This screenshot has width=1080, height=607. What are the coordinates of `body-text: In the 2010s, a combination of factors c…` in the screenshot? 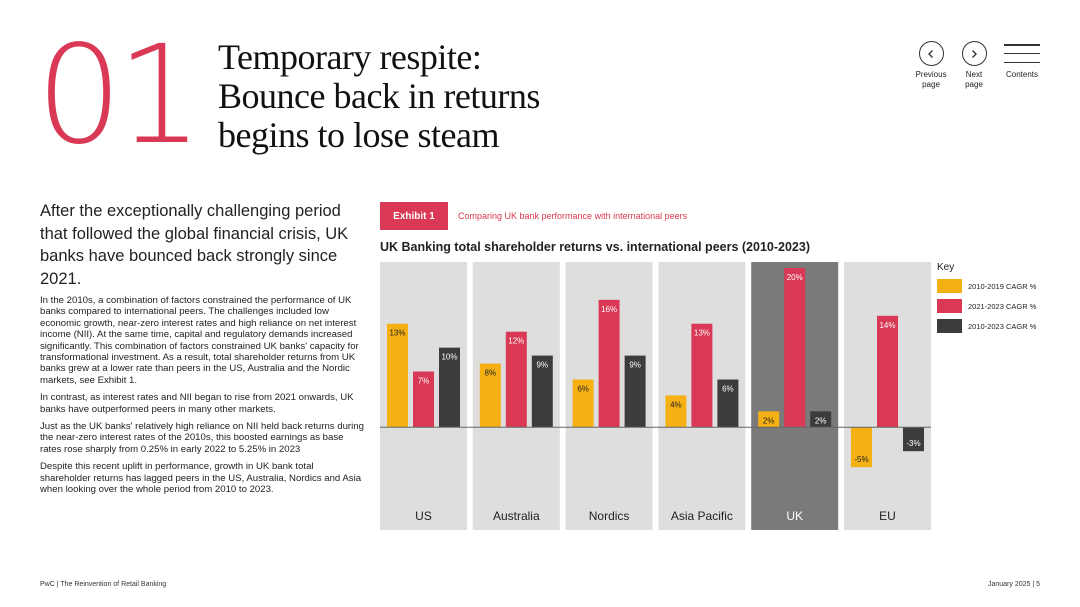 It's located at (202, 398).